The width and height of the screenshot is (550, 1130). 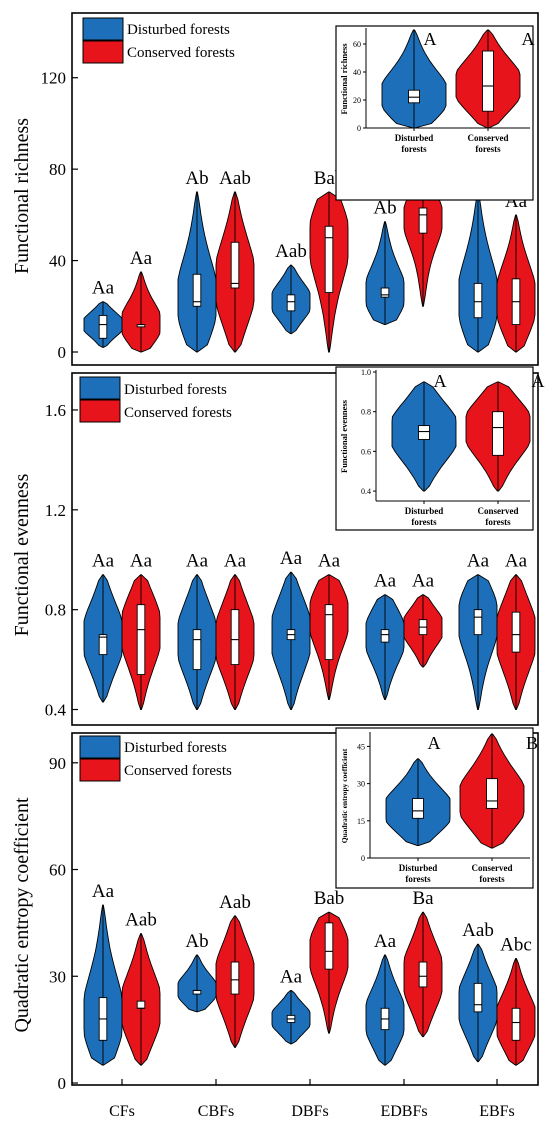 I want to click on y-tick-label: 60, so click(x=57, y=870).